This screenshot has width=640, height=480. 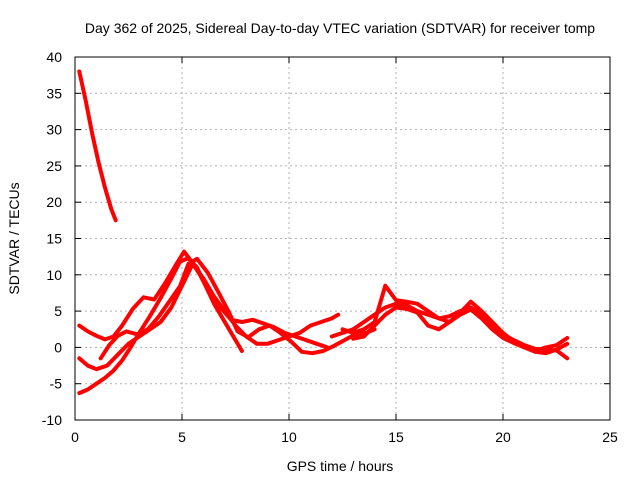 What do you see at coordinates (182, 437) in the screenshot?
I see `x-tick-label: 5` at bounding box center [182, 437].